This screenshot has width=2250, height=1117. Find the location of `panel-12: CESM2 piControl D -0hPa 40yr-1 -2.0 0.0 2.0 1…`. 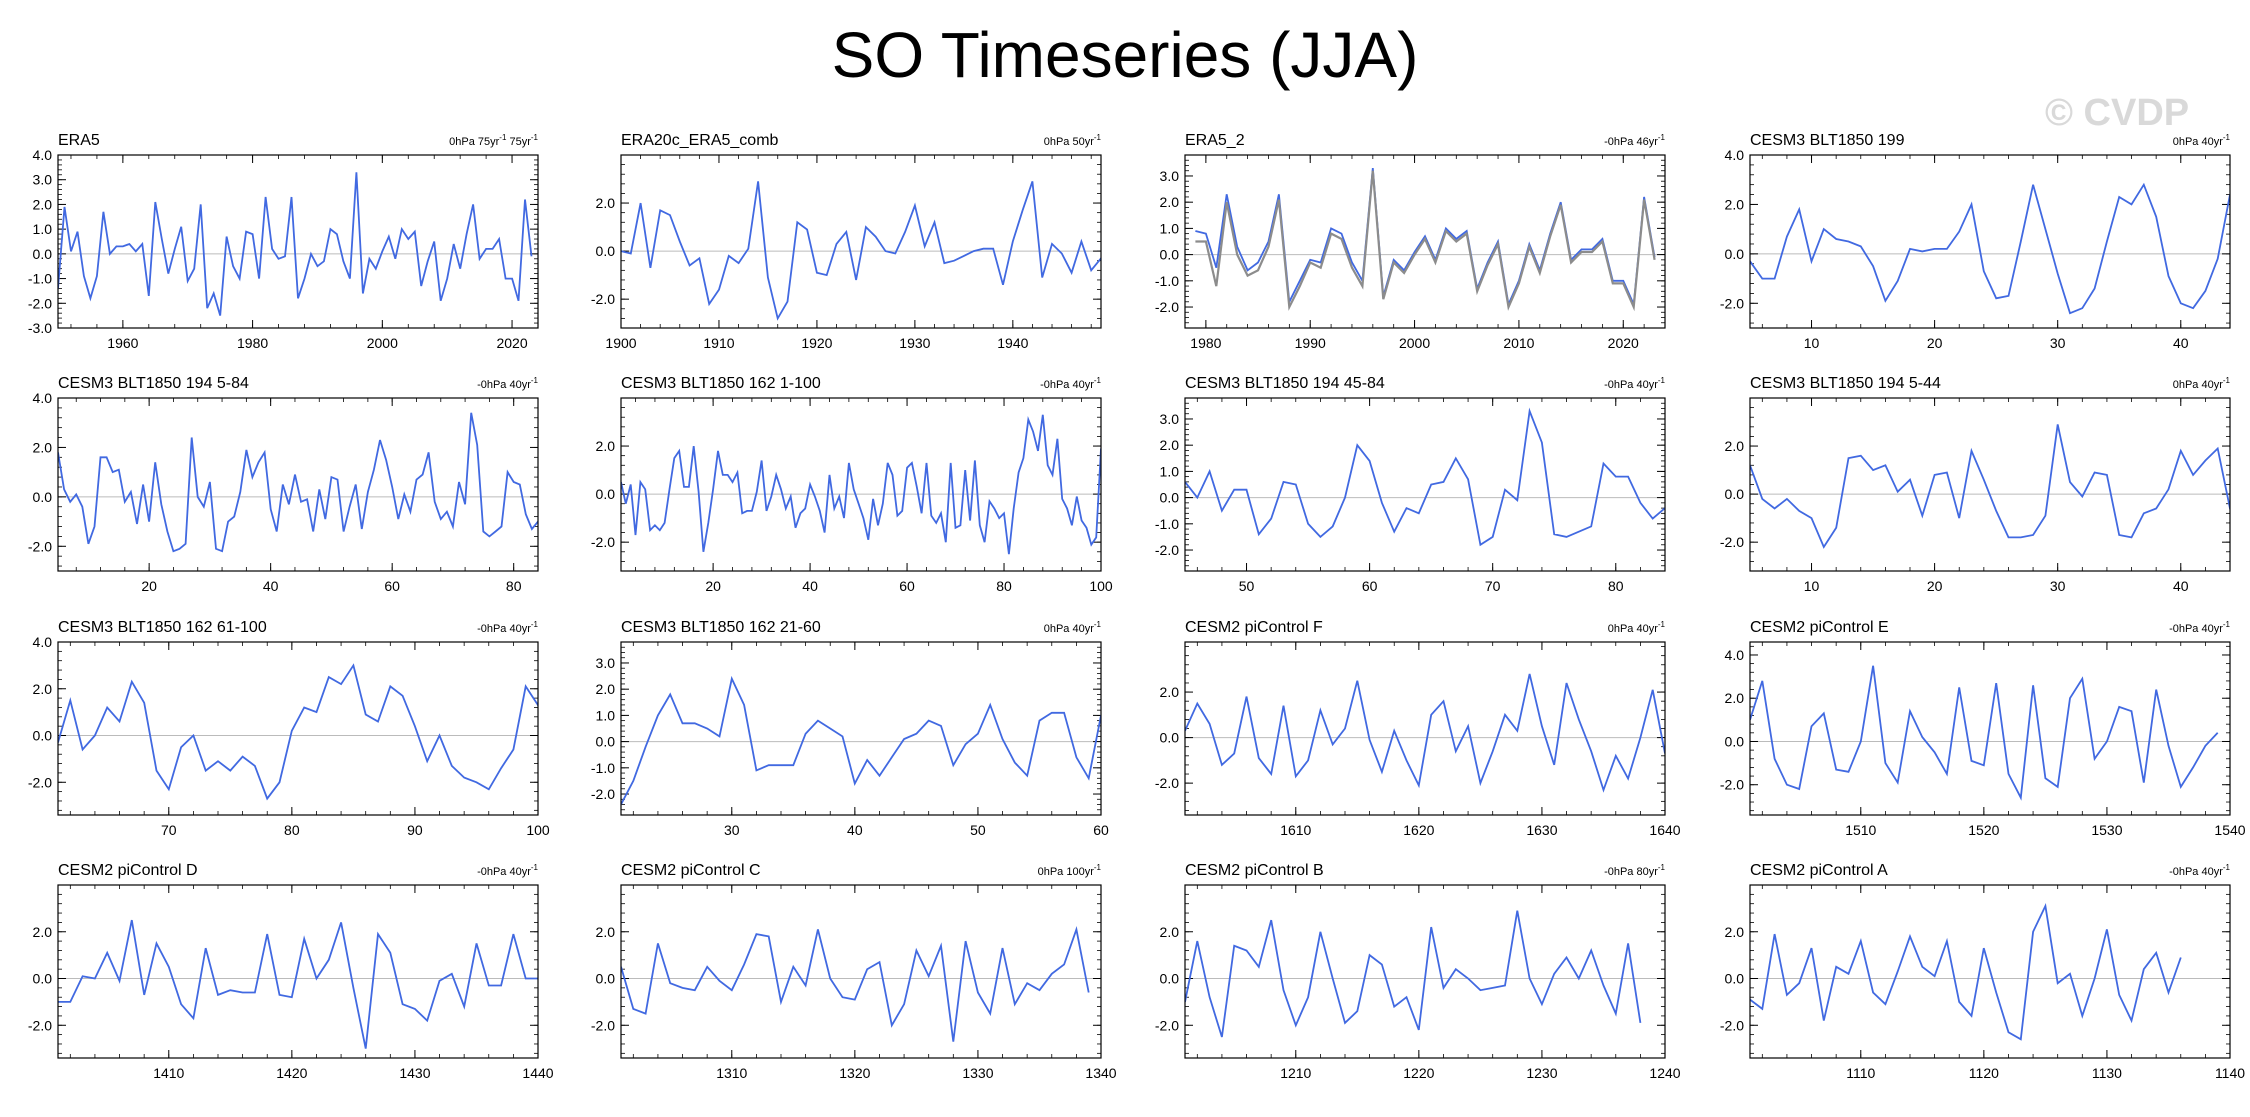

panel-12: CESM2 piControl D -0hPa 40yr-1 -2.0 0.0 2.0 1… is located at coordinates (291, 971).